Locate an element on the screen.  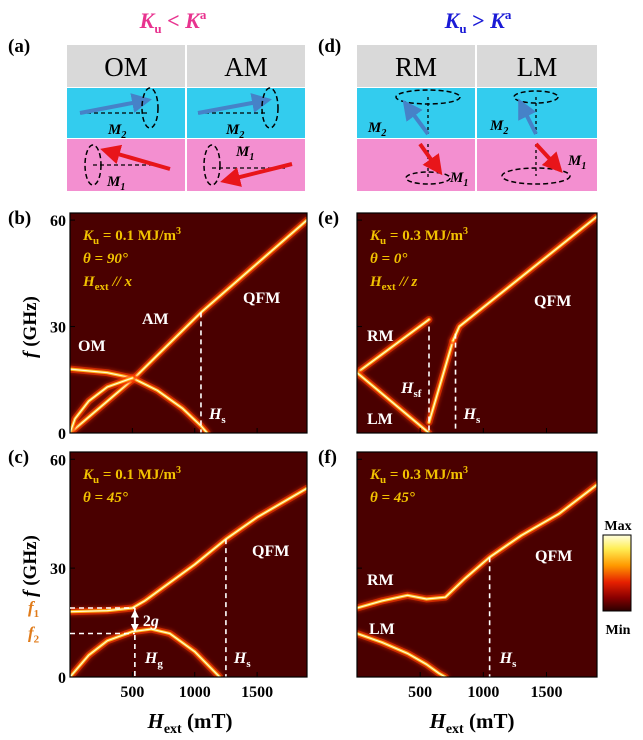
cond-left-rel: < is located at coordinates (174, 20).